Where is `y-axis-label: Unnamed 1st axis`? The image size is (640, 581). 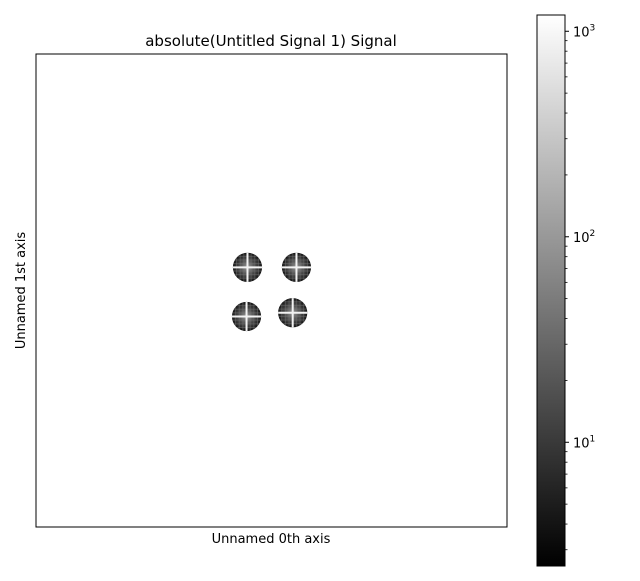
y-axis-label: Unnamed 1st axis is located at coordinates (21, 291).